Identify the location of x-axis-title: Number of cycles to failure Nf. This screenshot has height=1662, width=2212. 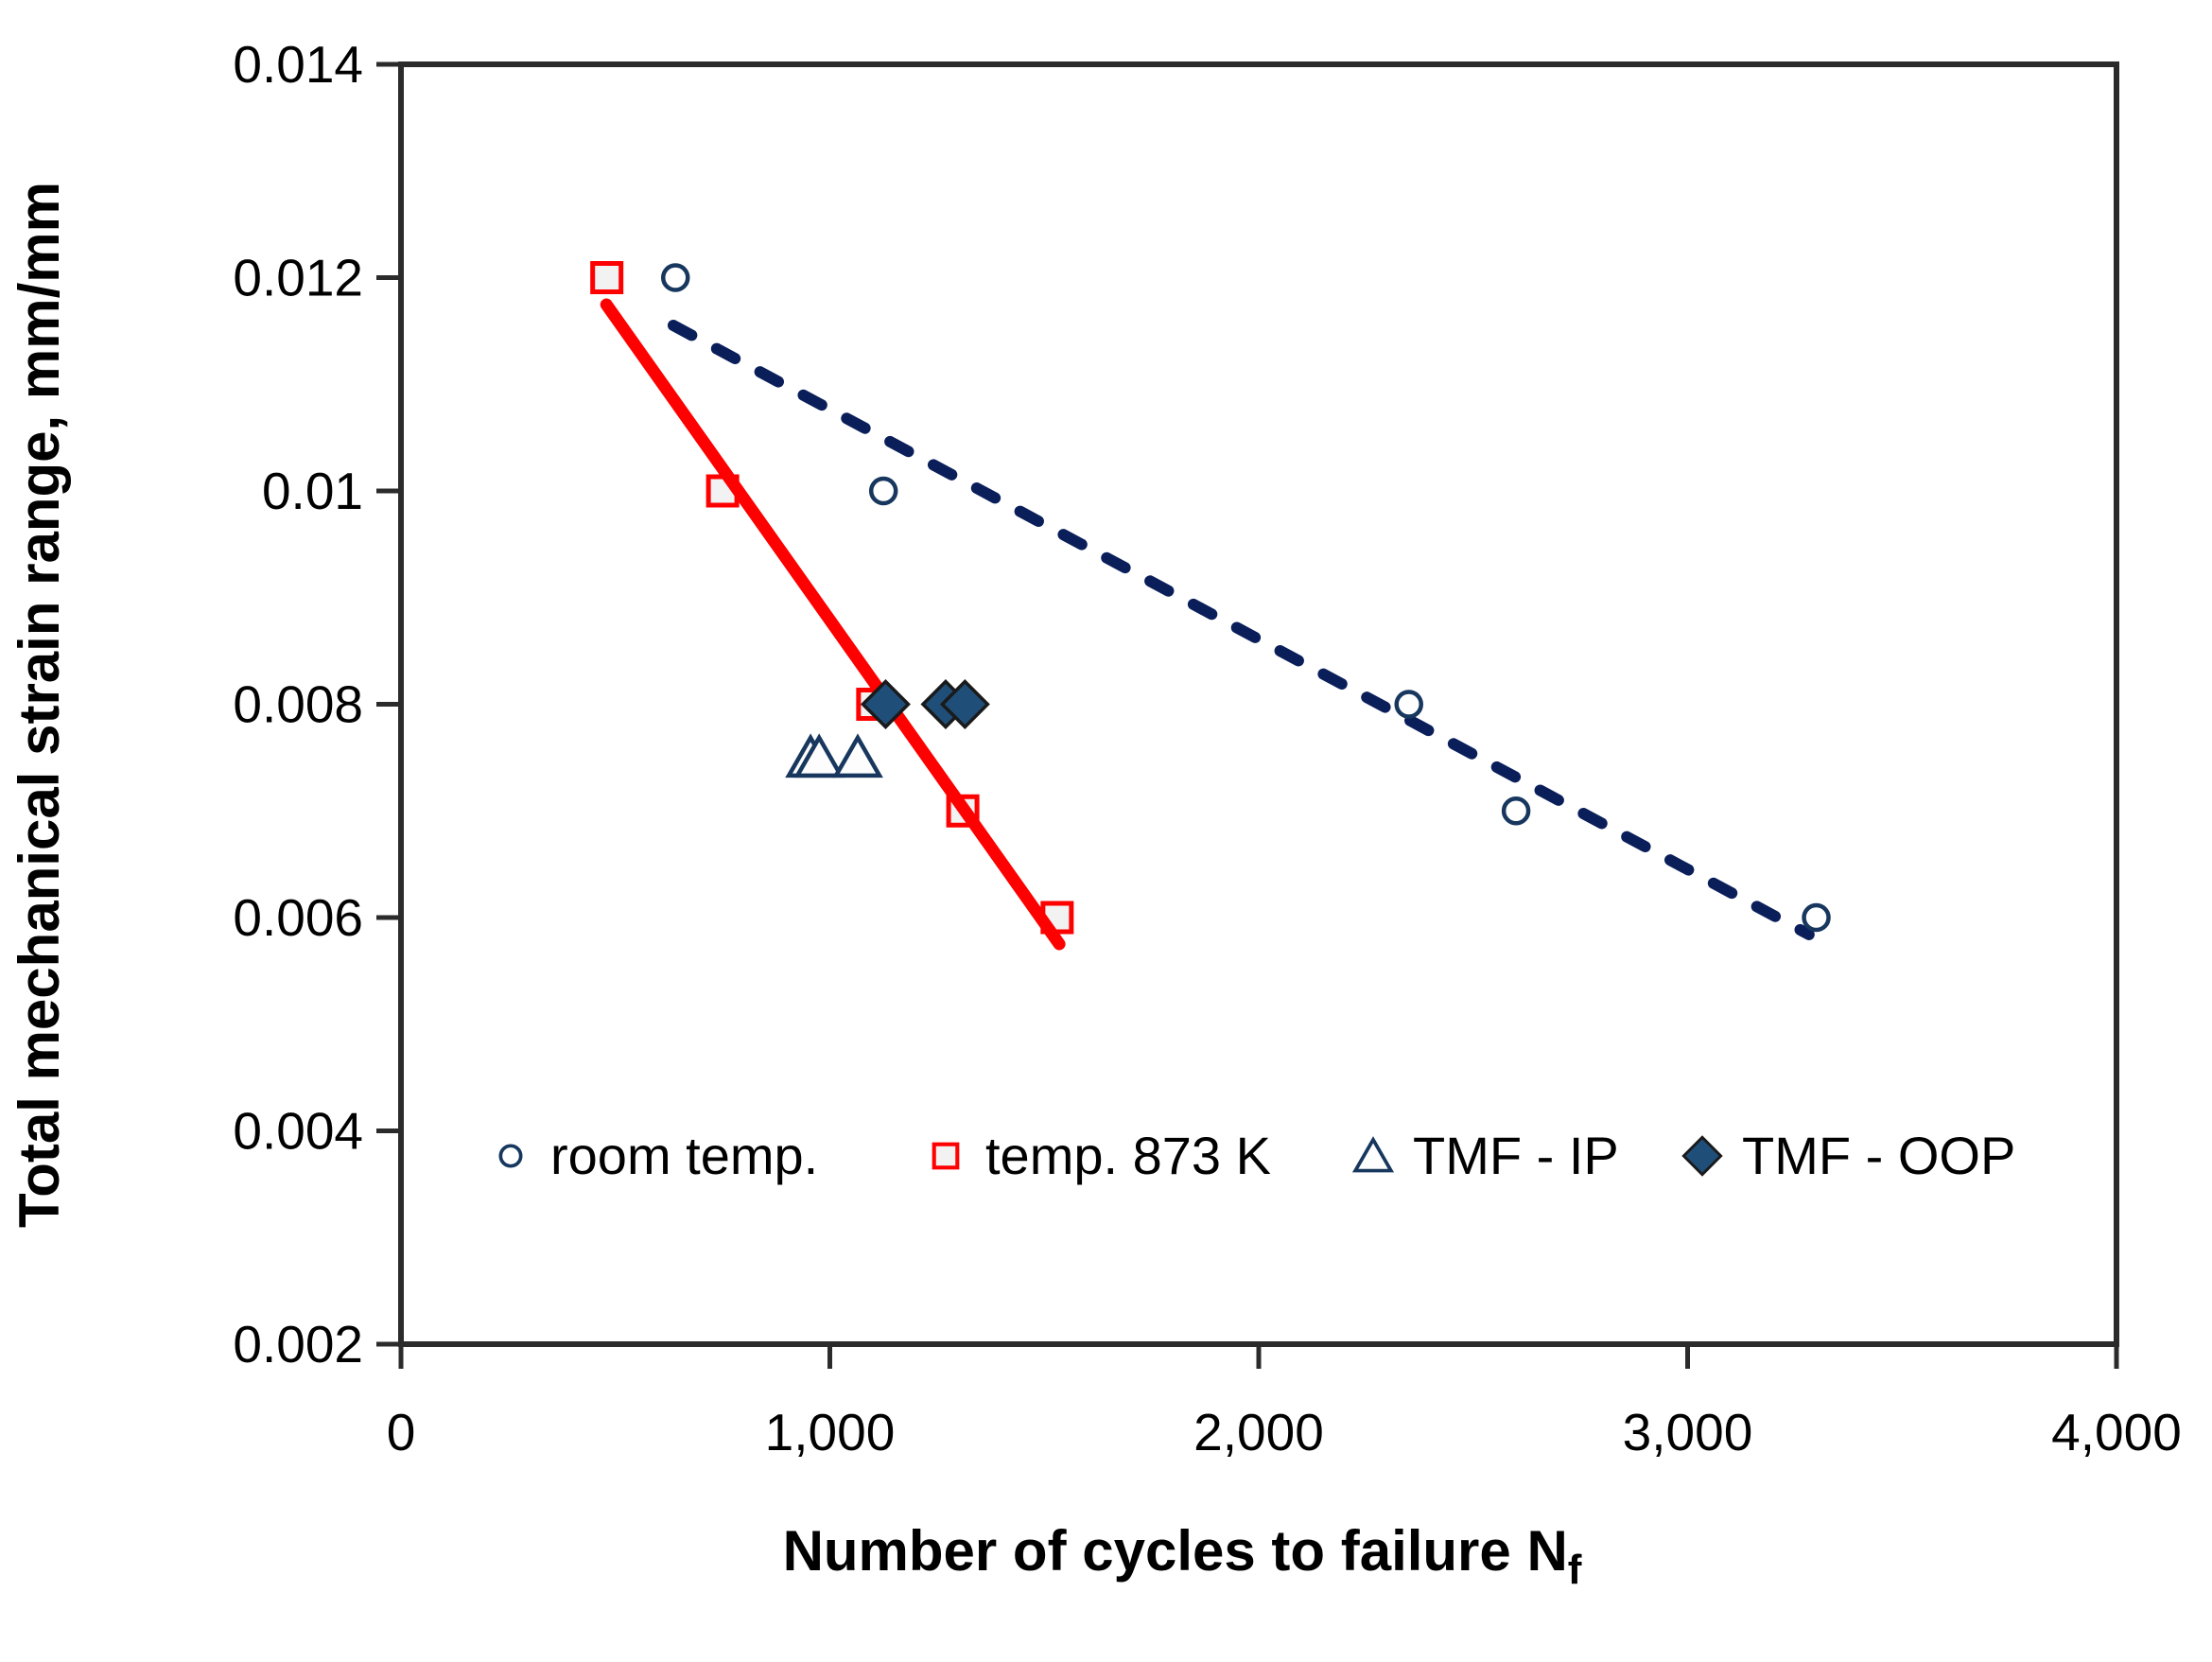
(1182, 1556).